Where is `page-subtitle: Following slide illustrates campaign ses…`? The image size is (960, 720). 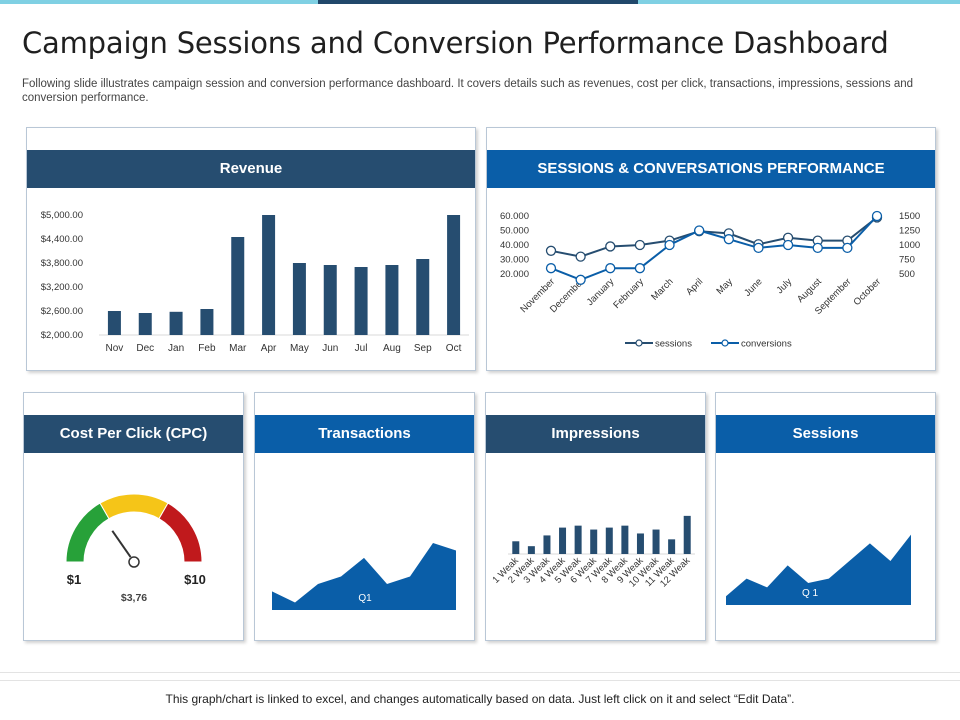
page-subtitle: Following slide illustrates campaign ses… is located at coordinates (468, 91).